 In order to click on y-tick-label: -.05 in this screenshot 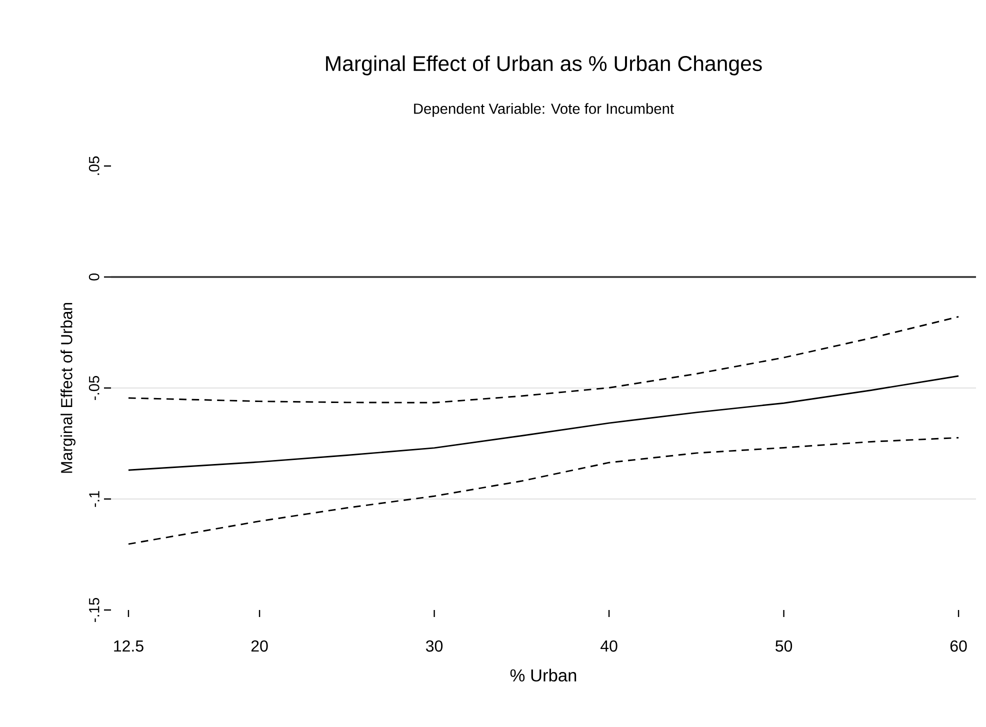, I will do `click(94, 388)`.